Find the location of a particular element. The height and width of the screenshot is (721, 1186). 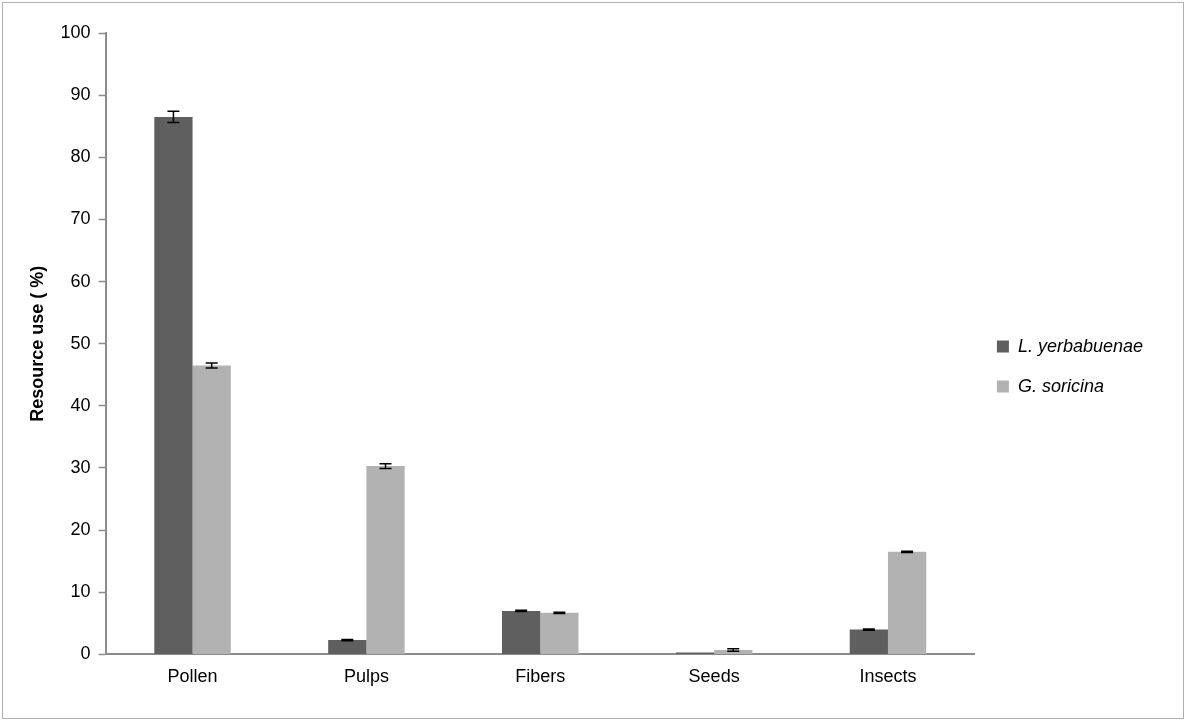

y-tick-label: 70 is located at coordinates (80, 218).